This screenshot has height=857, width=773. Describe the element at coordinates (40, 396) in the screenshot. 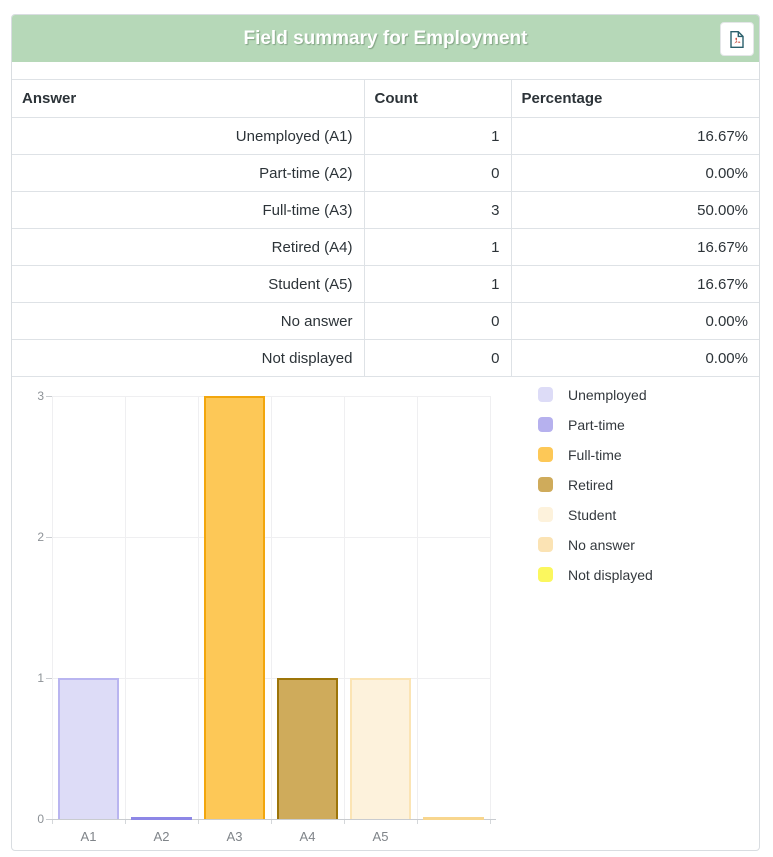

I see `y-axis-tick-label: 3` at that location.